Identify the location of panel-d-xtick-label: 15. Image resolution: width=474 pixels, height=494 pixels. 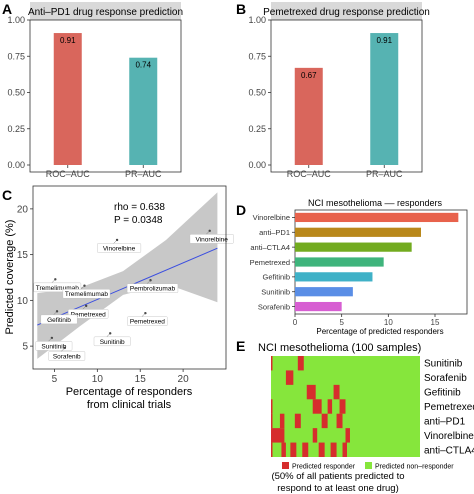
(435, 322).